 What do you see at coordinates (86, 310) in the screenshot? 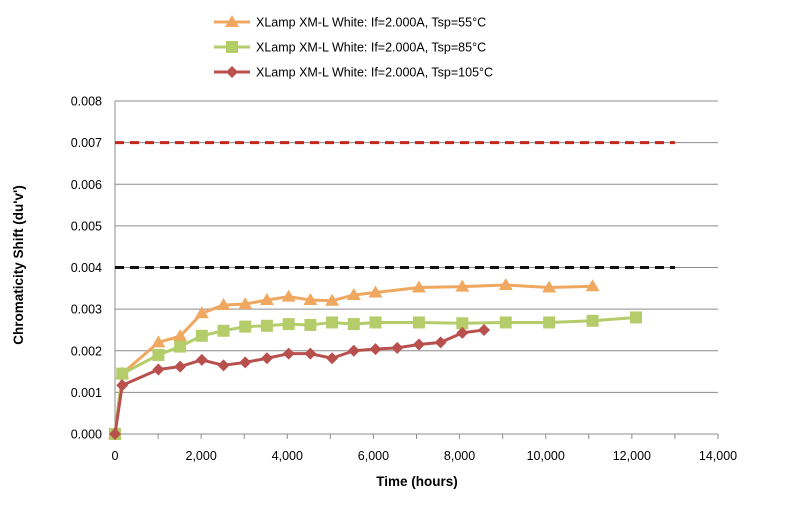
I see `y-tick-label: 0.003` at bounding box center [86, 310].